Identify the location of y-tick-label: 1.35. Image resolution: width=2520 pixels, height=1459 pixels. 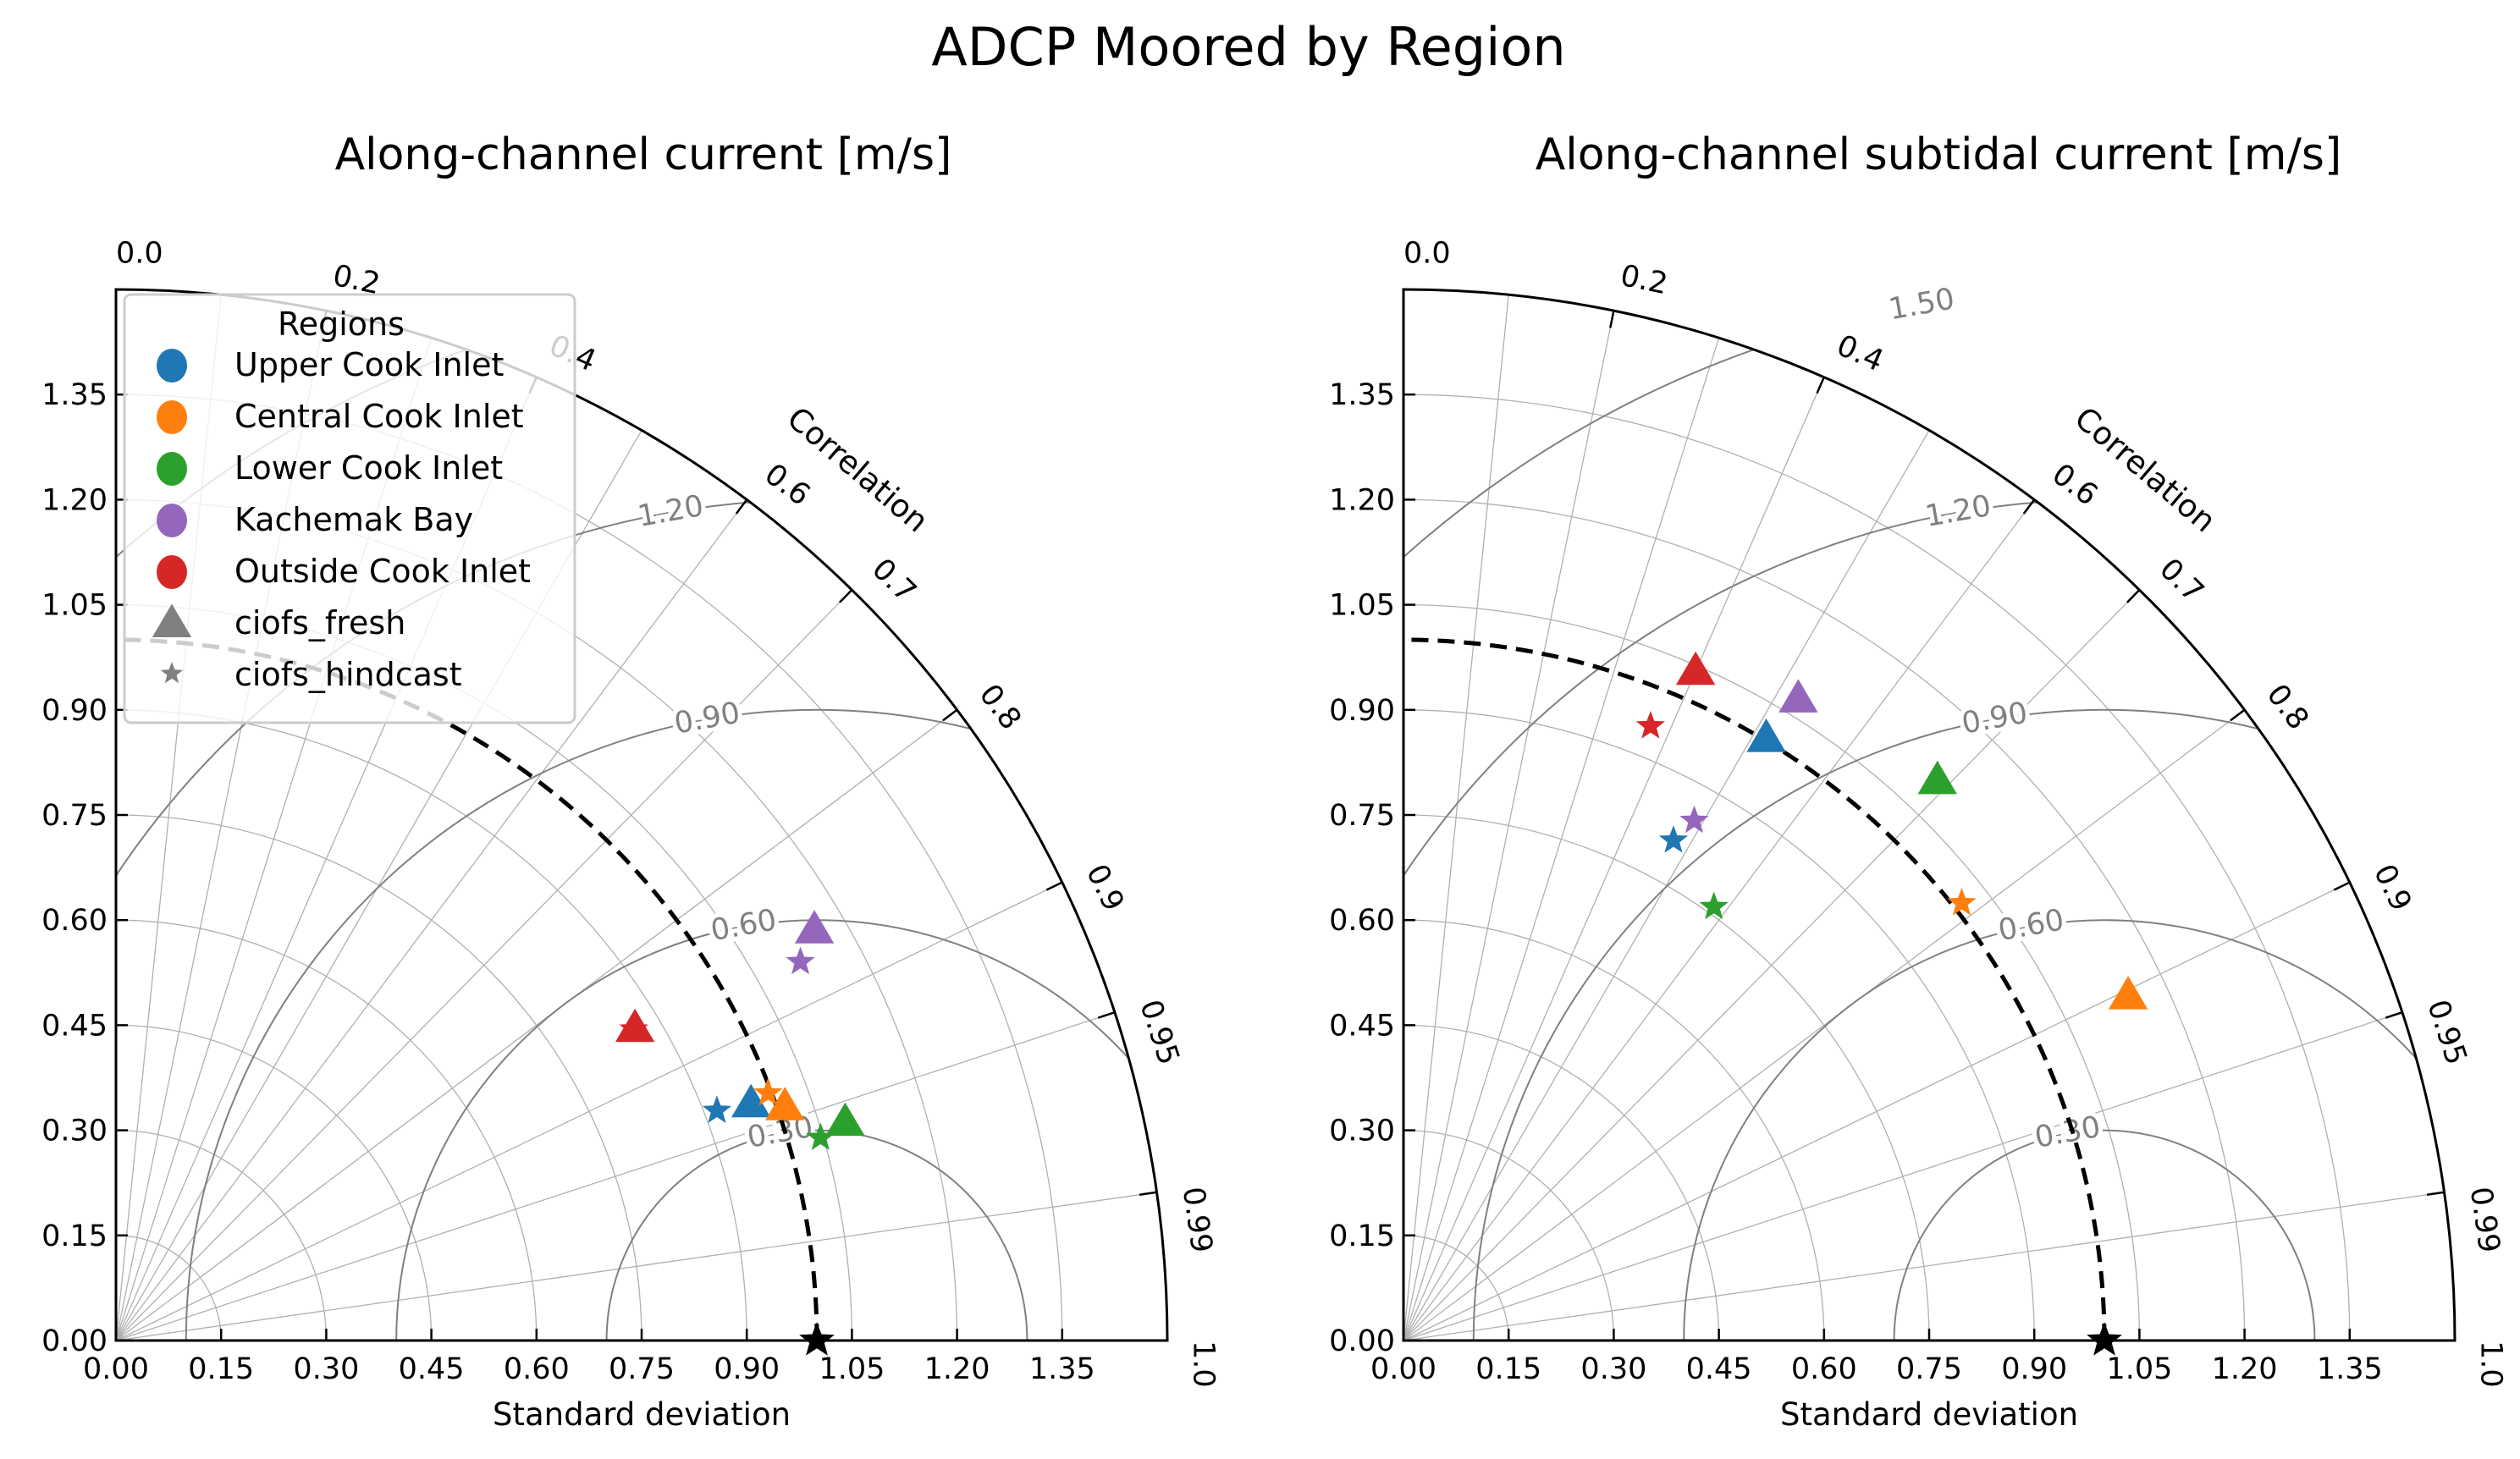
(1362, 395).